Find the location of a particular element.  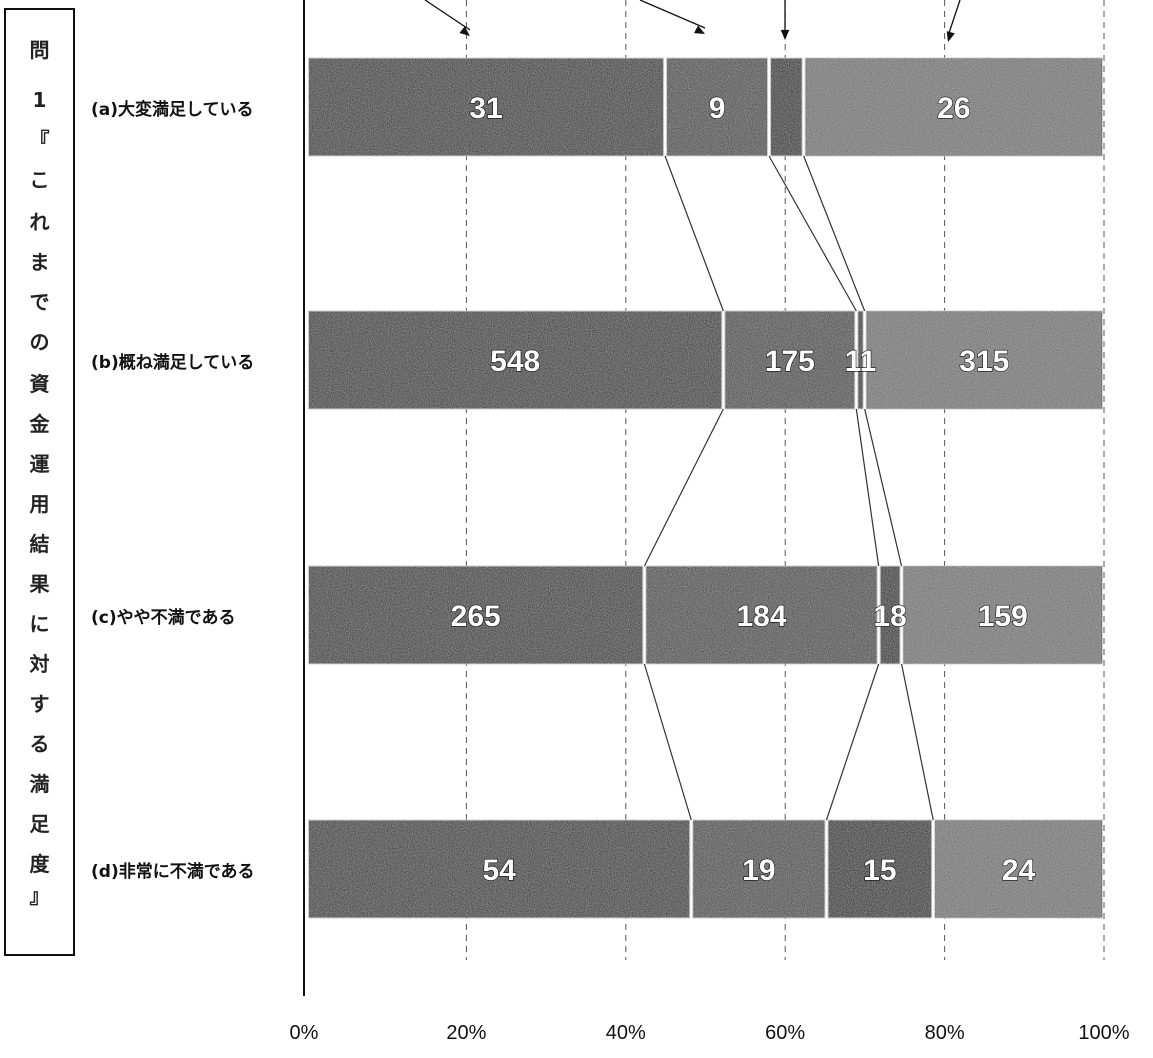

x-tick-label: 0% is located at coordinates (304, 1033).